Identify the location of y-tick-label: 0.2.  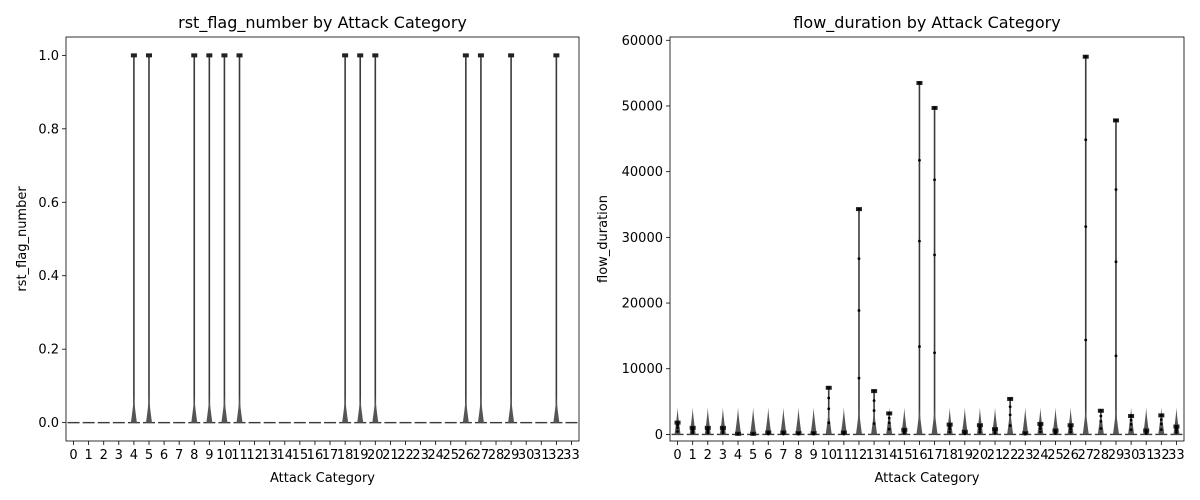
(48, 350).